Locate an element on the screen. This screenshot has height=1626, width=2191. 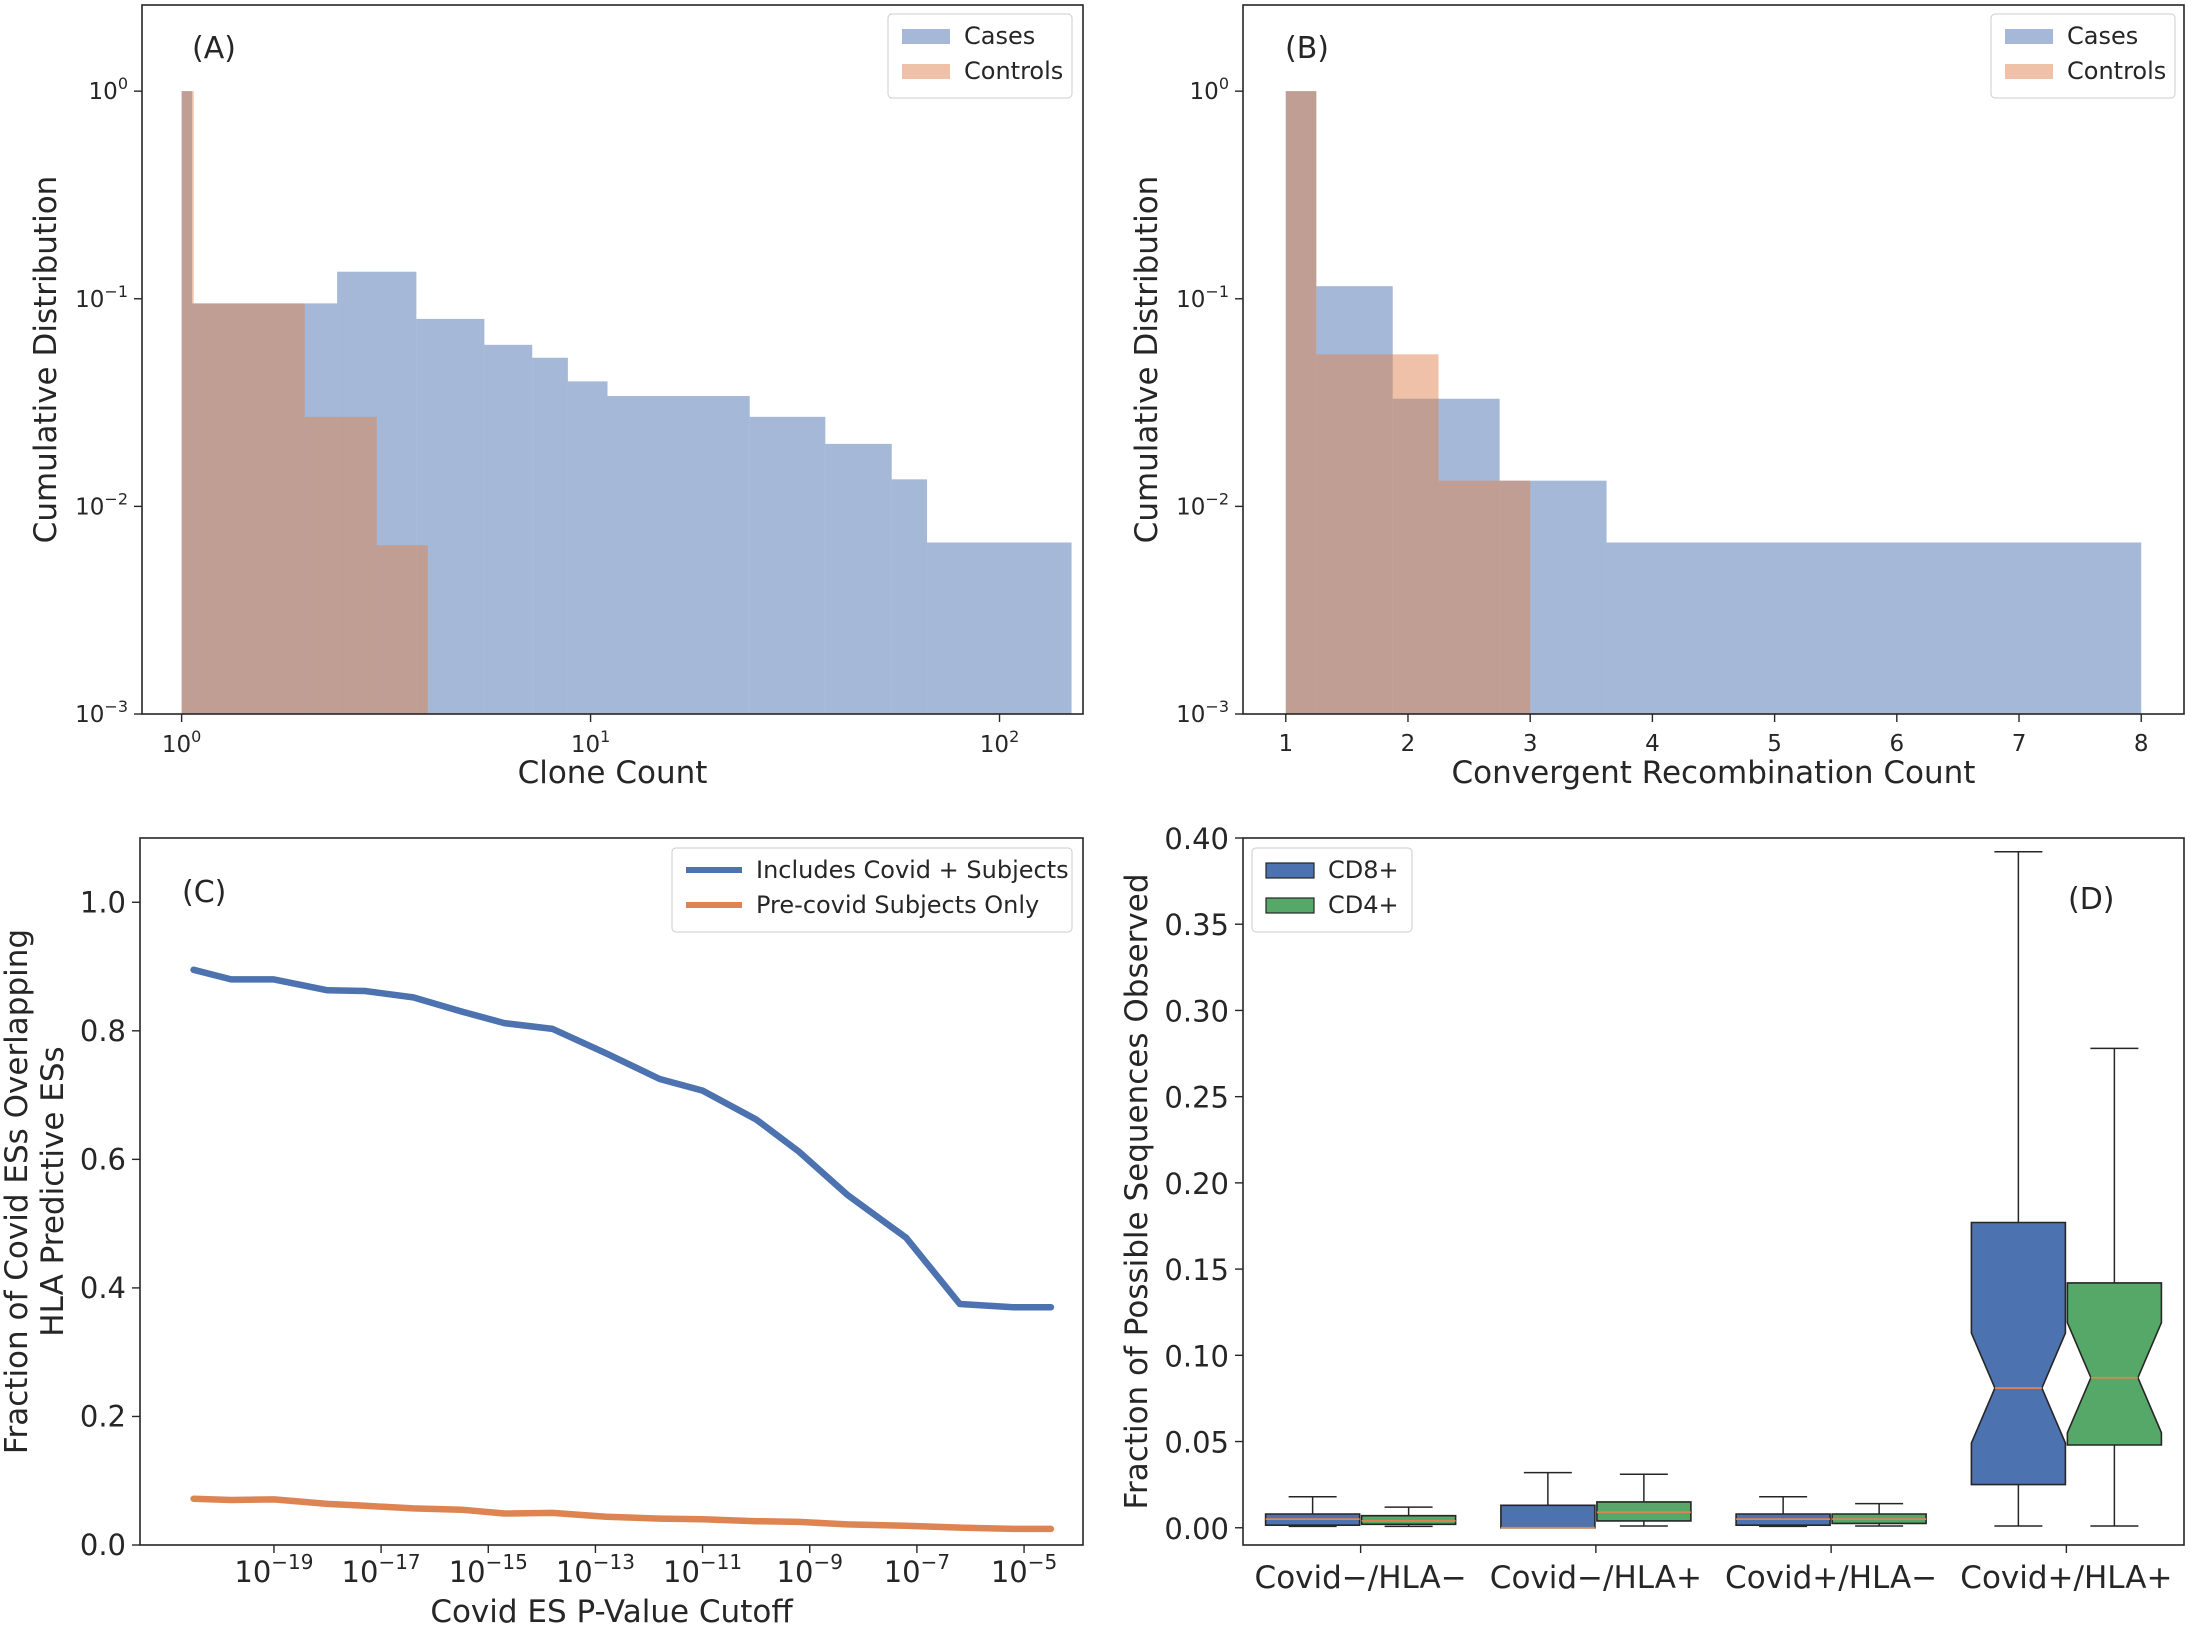
y-tick-label: 0.20 is located at coordinates (1196, 1184).